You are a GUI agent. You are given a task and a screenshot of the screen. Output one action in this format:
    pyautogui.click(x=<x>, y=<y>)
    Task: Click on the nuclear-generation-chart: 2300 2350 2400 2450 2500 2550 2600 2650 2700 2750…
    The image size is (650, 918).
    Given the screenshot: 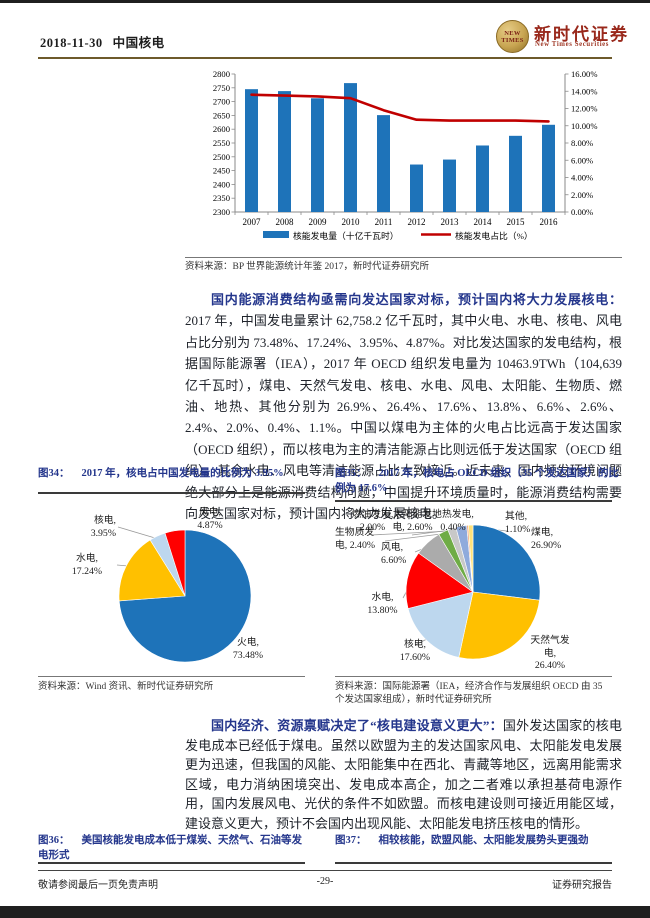 What is the action you would take?
    pyautogui.click(x=405, y=155)
    